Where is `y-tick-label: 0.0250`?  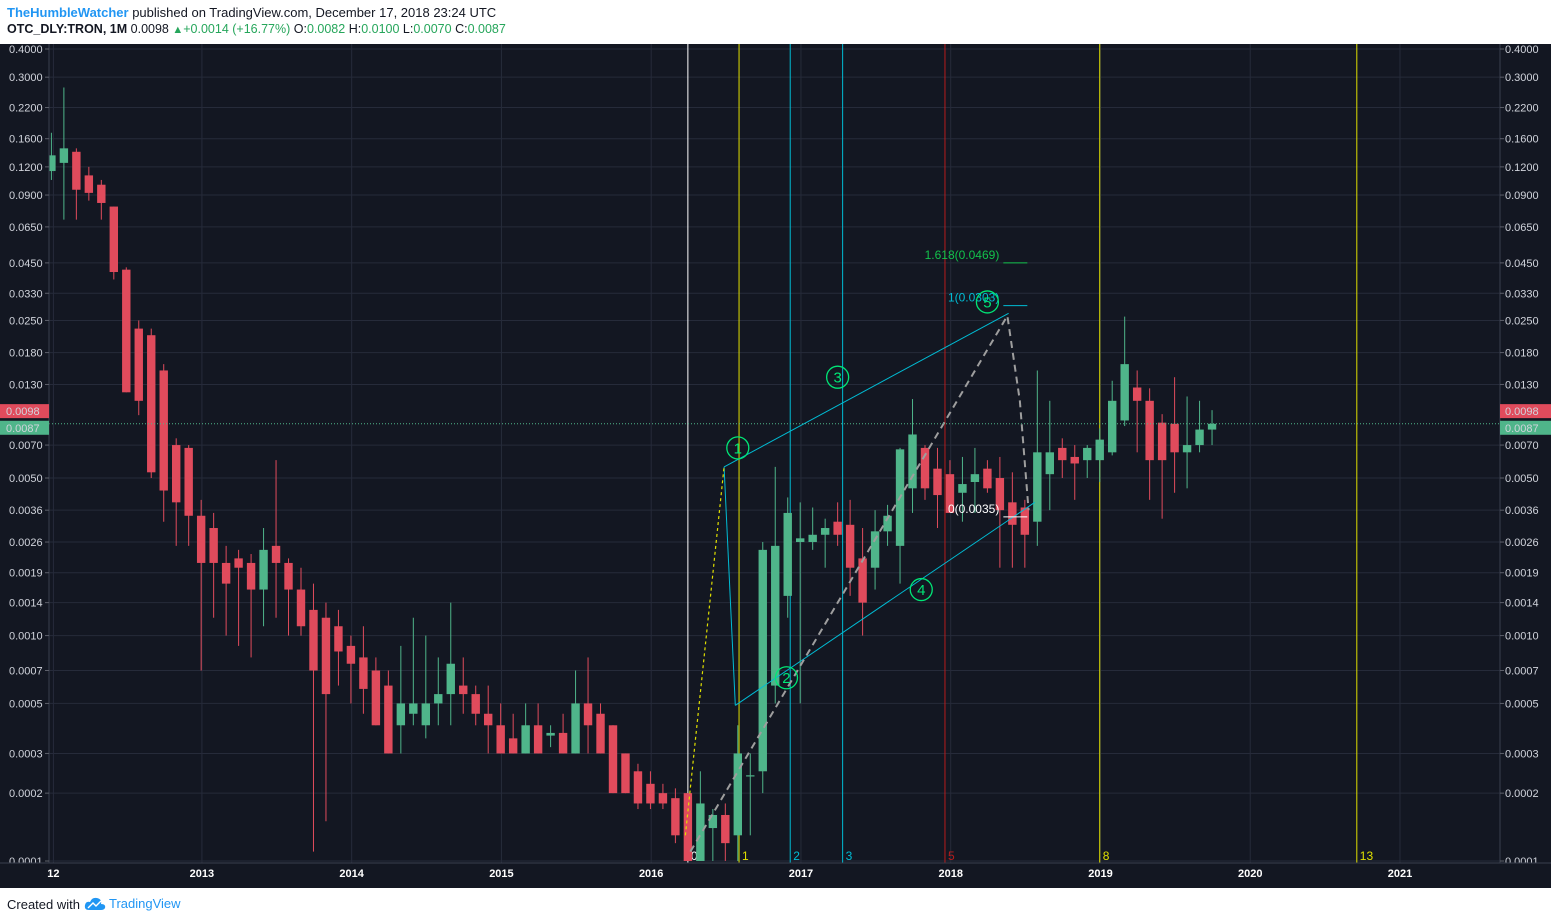 y-tick-label: 0.0250 is located at coordinates (1522, 321).